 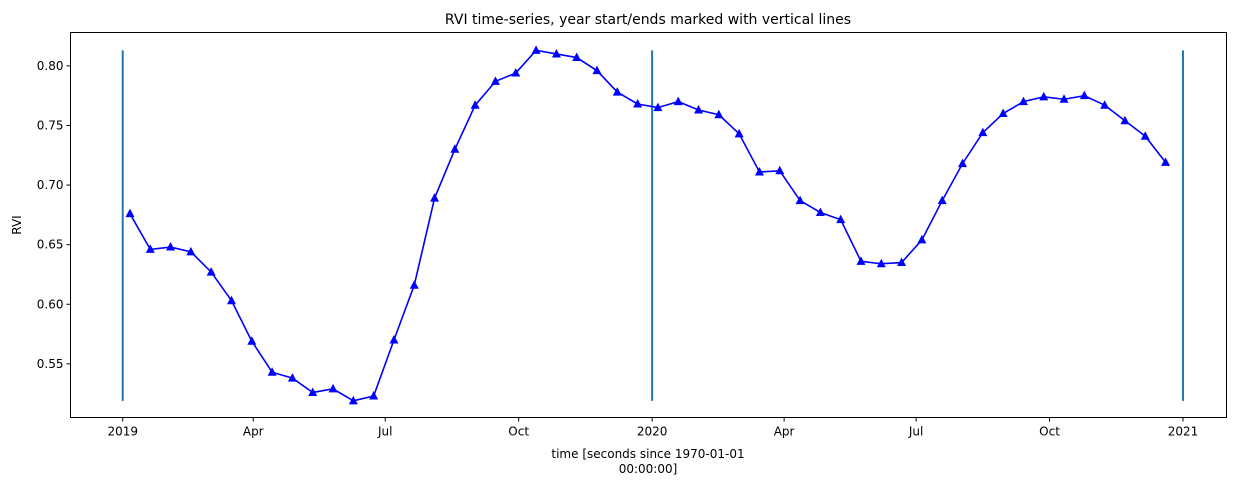 What do you see at coordinates (652, 432) in the screenshot?
I see `x-tick-label: 2020` at bounding box center [652, 432].